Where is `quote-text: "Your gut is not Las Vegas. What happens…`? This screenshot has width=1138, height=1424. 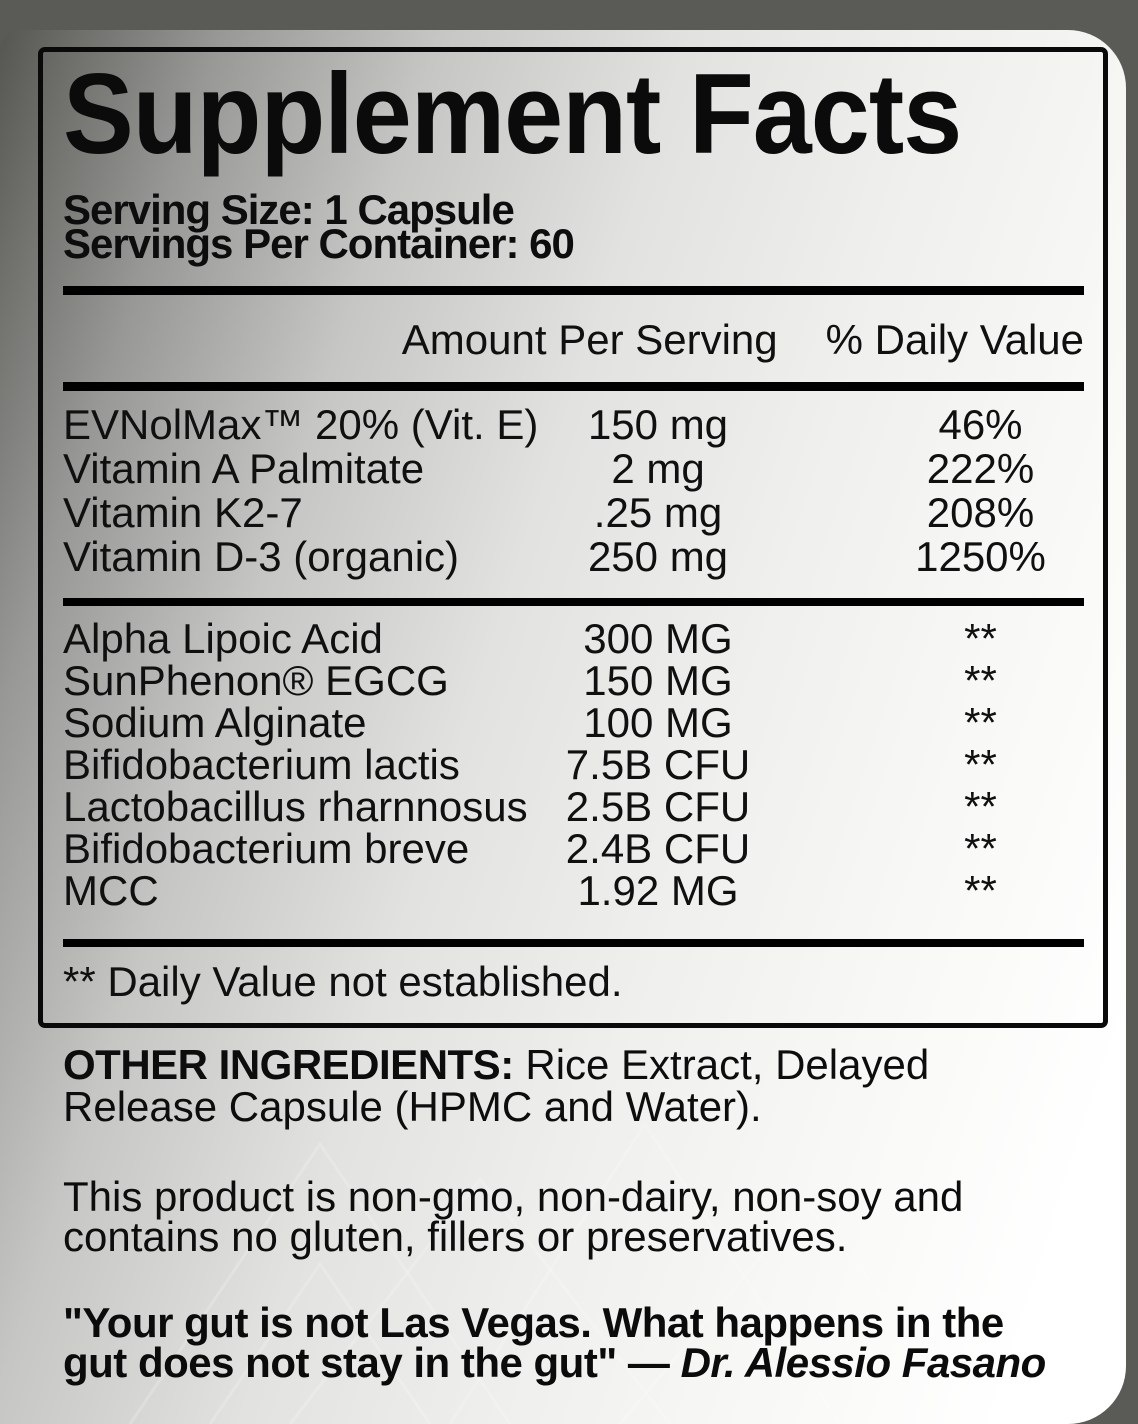
quote-text: "Your gut is not Las Vegas. What happens… is located at coordinates (533, 1342).